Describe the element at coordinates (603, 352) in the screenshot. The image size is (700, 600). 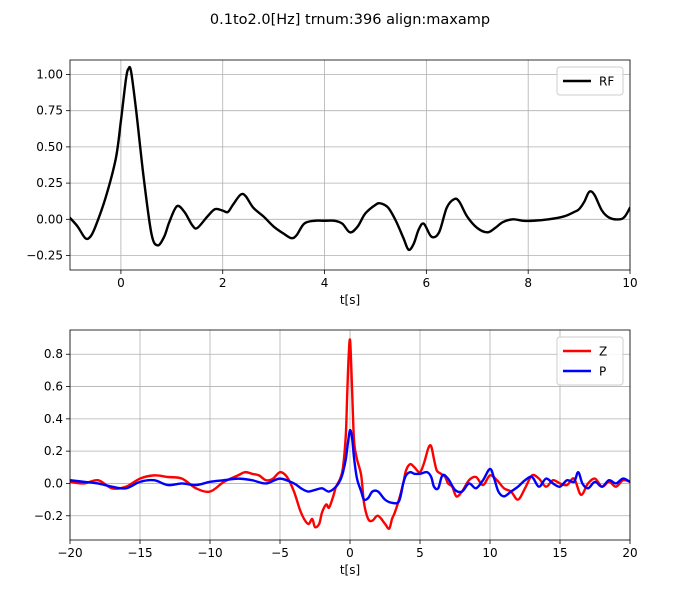
I see `legend-label: Z` at that location.